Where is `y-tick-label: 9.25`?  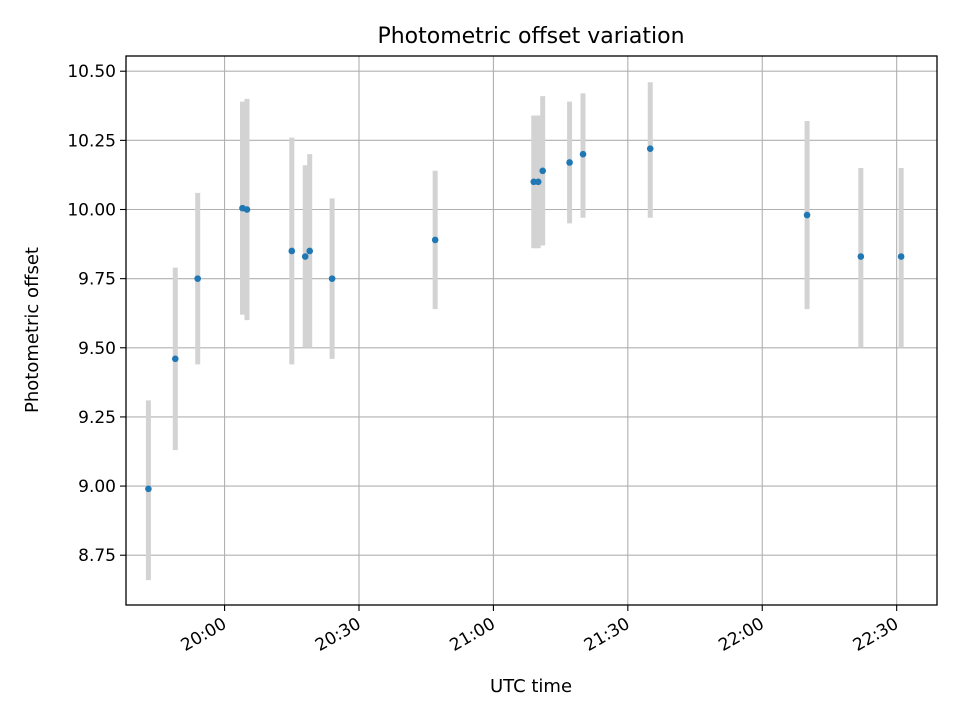 y-tick-label: 9.25 is located at coordinates (97, 418).